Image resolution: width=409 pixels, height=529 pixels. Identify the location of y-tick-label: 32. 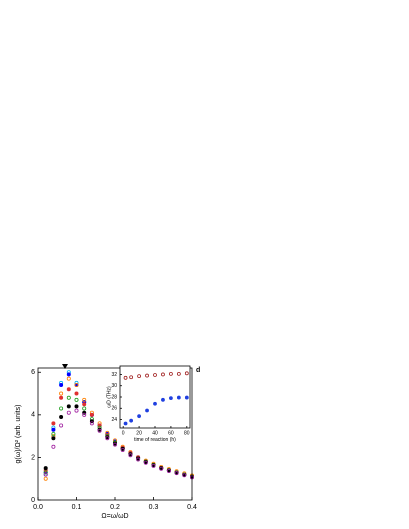
(114, 375).